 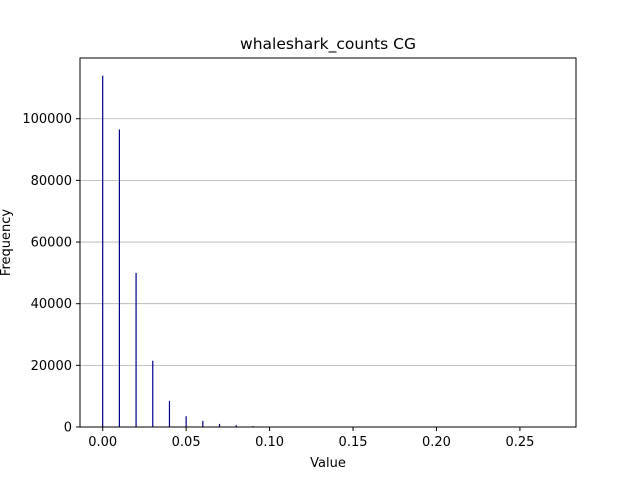 I want to click on y-tick-label: 0, so click(x=68, y=428).